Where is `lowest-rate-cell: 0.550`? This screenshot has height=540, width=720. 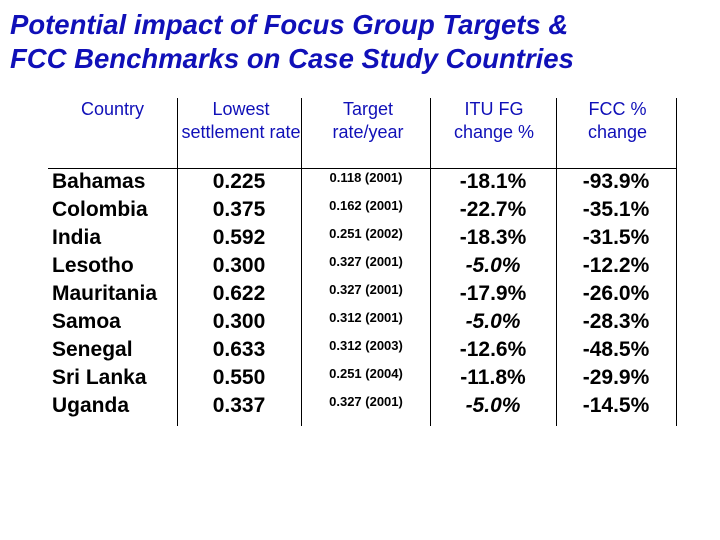 lowest-rate-cell: 0.550 is located at coordinates (239, 377).